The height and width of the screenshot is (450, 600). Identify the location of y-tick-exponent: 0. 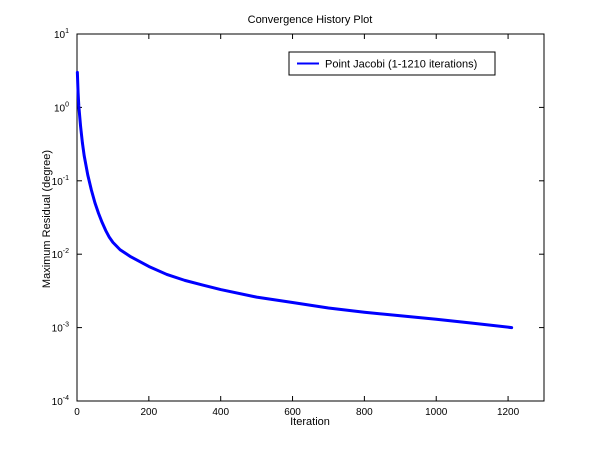
(67, 104).